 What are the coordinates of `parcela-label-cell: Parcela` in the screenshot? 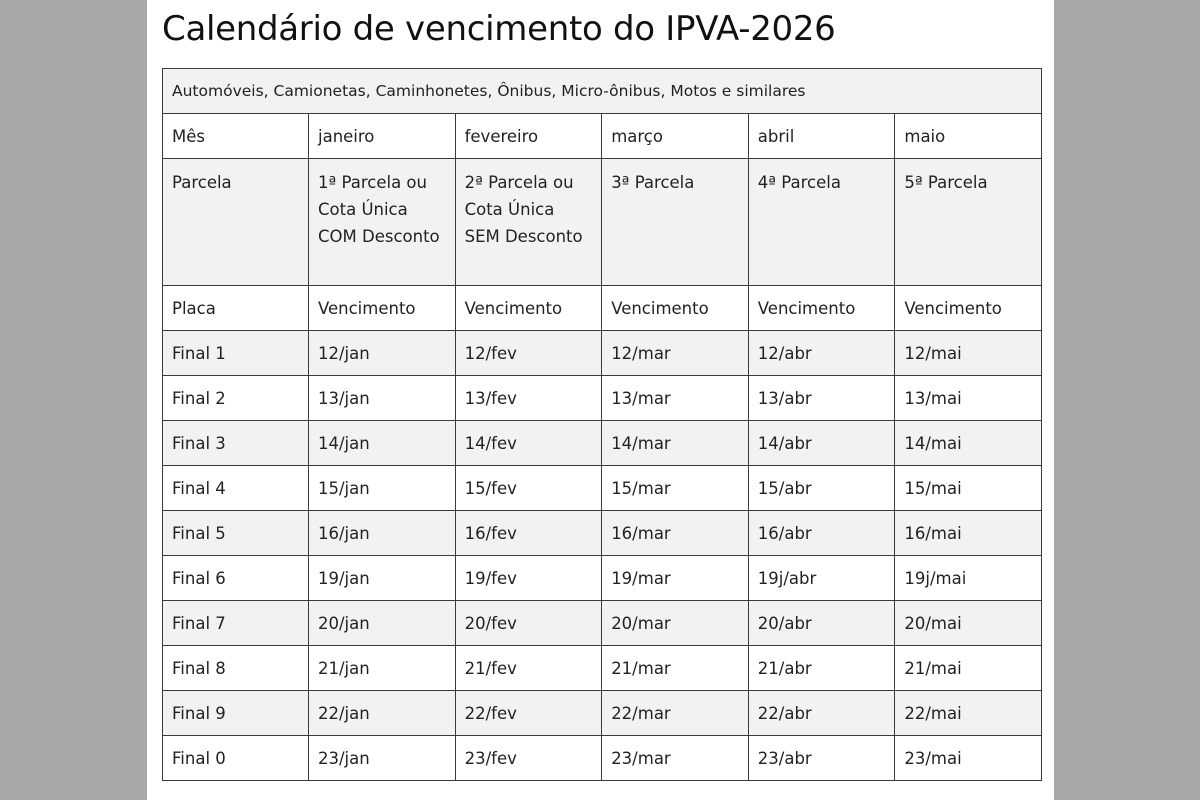 It's located at (235, 222).